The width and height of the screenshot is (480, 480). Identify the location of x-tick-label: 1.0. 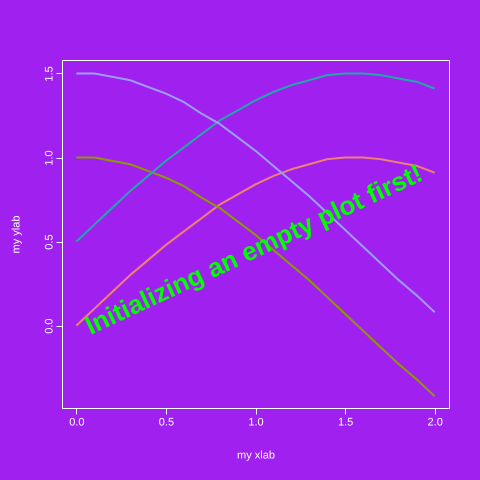
(256, 422).